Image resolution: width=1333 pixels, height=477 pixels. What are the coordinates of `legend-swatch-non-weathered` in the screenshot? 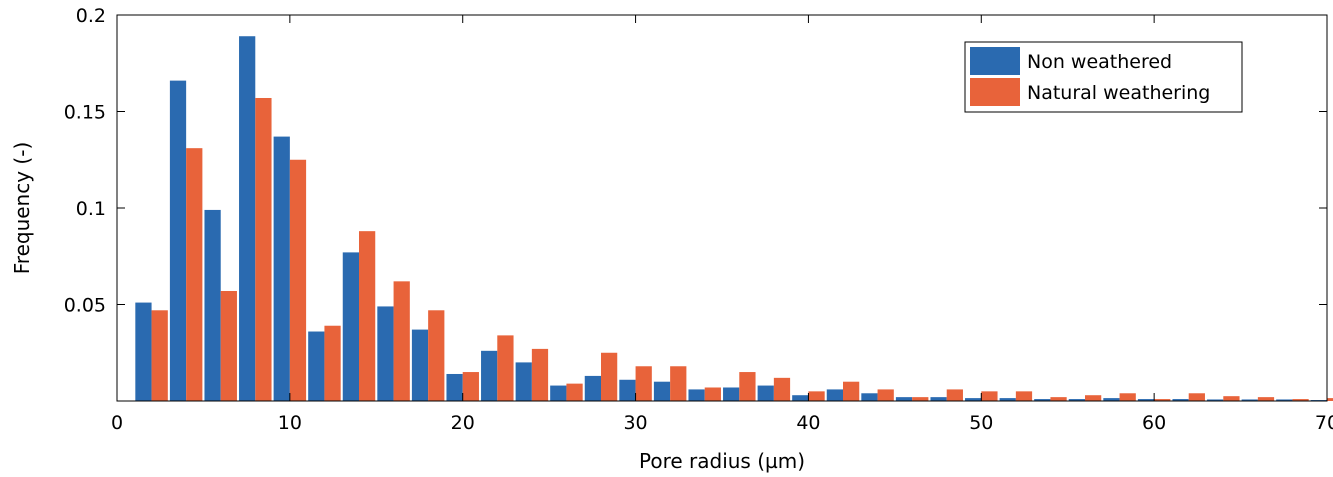 It's located at (995, 61).